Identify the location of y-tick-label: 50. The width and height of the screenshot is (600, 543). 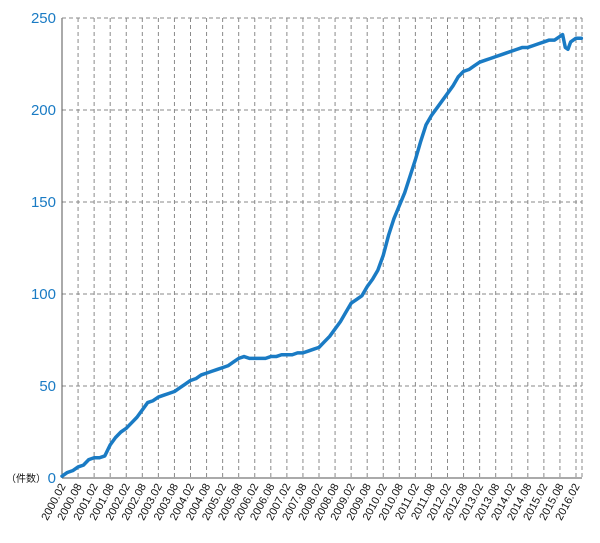
(47, 386).